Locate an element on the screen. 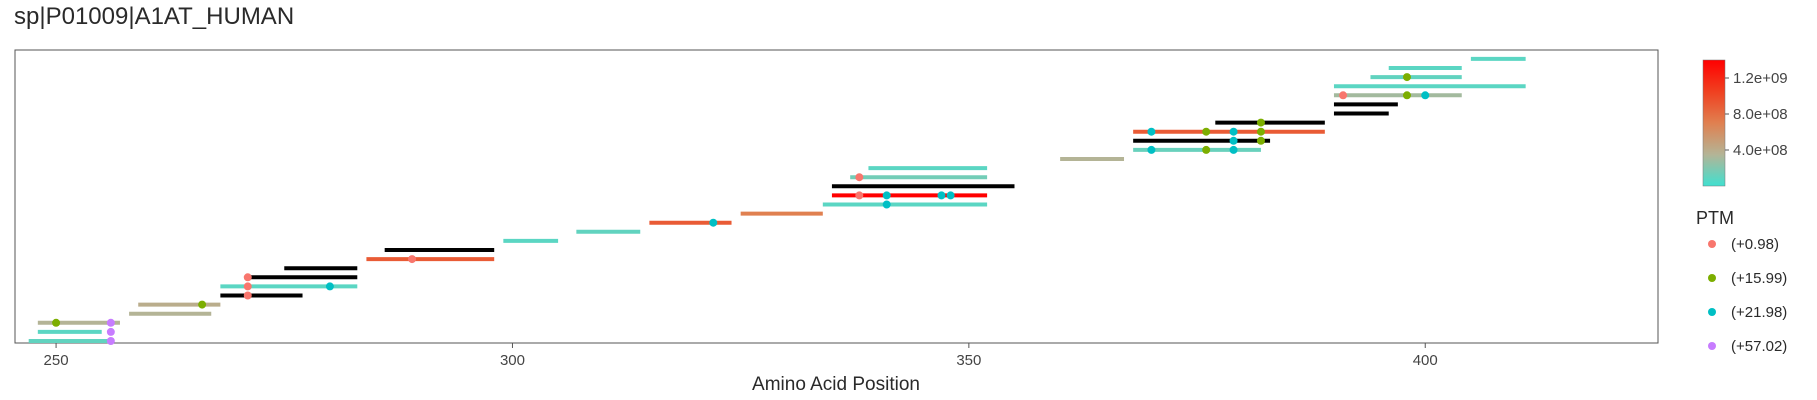 Image resolution: width=1817 pixels, height=400 pixels. x-tick-label-300: 300 is located at coordinates (512, 360).